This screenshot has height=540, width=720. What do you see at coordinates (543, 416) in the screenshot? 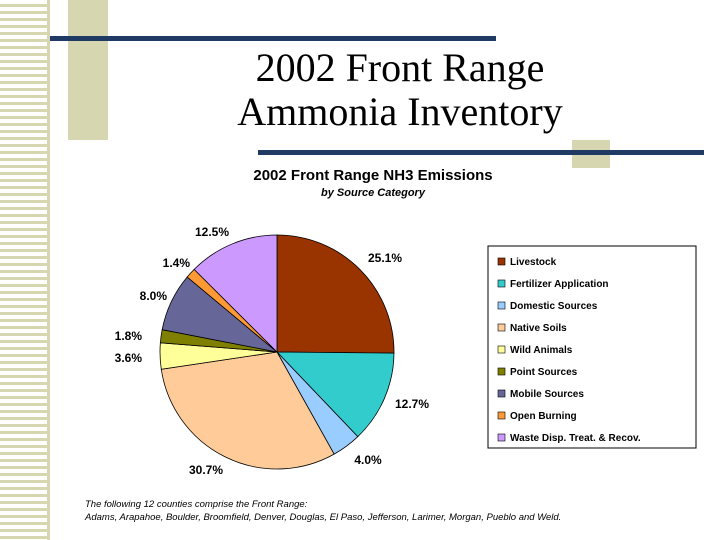
I see `legend-label-7: Open Burning` at bounding box center [543, 416].